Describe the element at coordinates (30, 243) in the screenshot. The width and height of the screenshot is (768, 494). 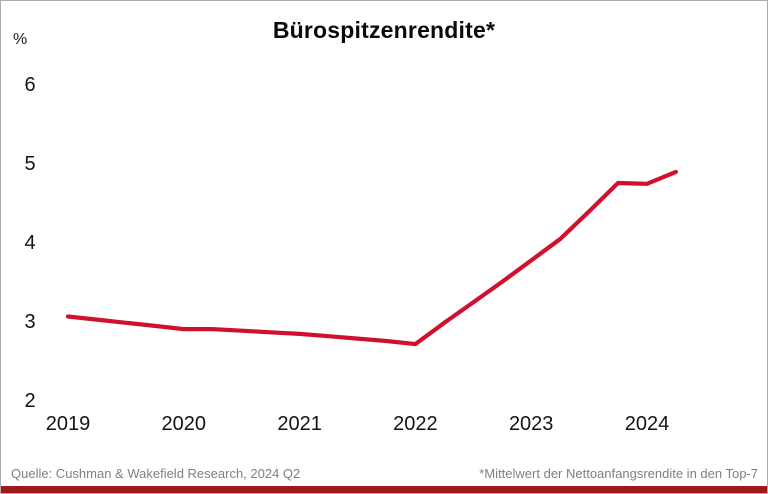
I see `y-tick-label: 4` at that location.